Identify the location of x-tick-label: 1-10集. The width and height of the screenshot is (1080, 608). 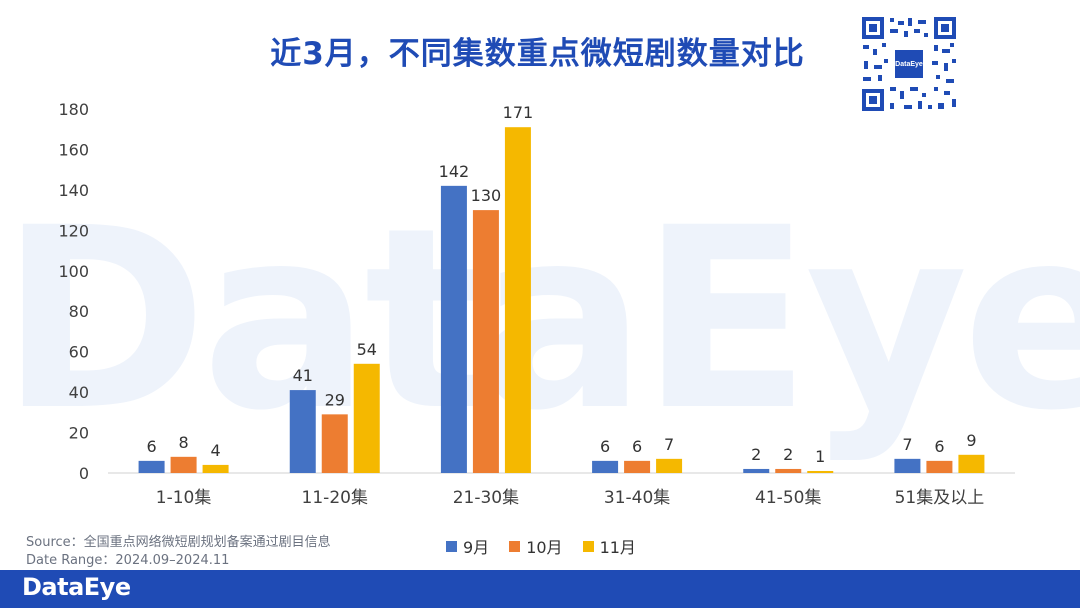
(184, 498).